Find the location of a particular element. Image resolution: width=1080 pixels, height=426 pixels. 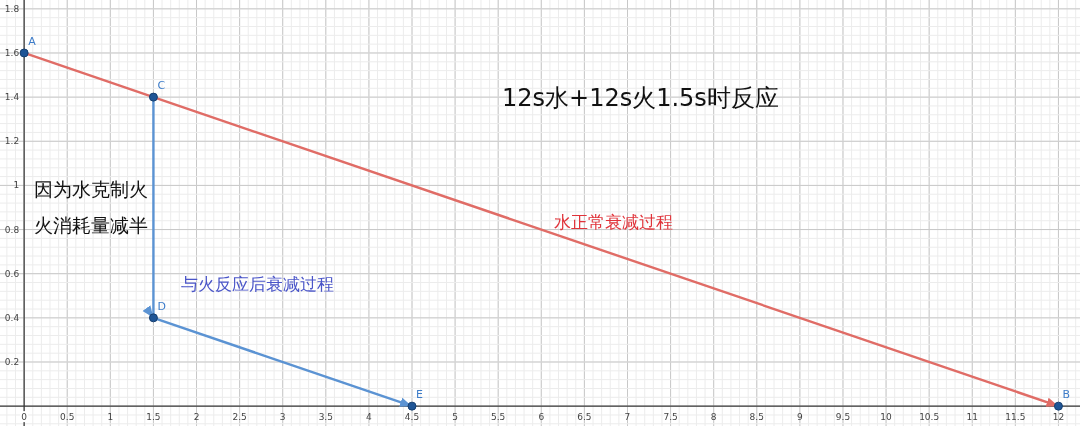

x-tick-label: 2.5 is located at coordinates (239, 417).